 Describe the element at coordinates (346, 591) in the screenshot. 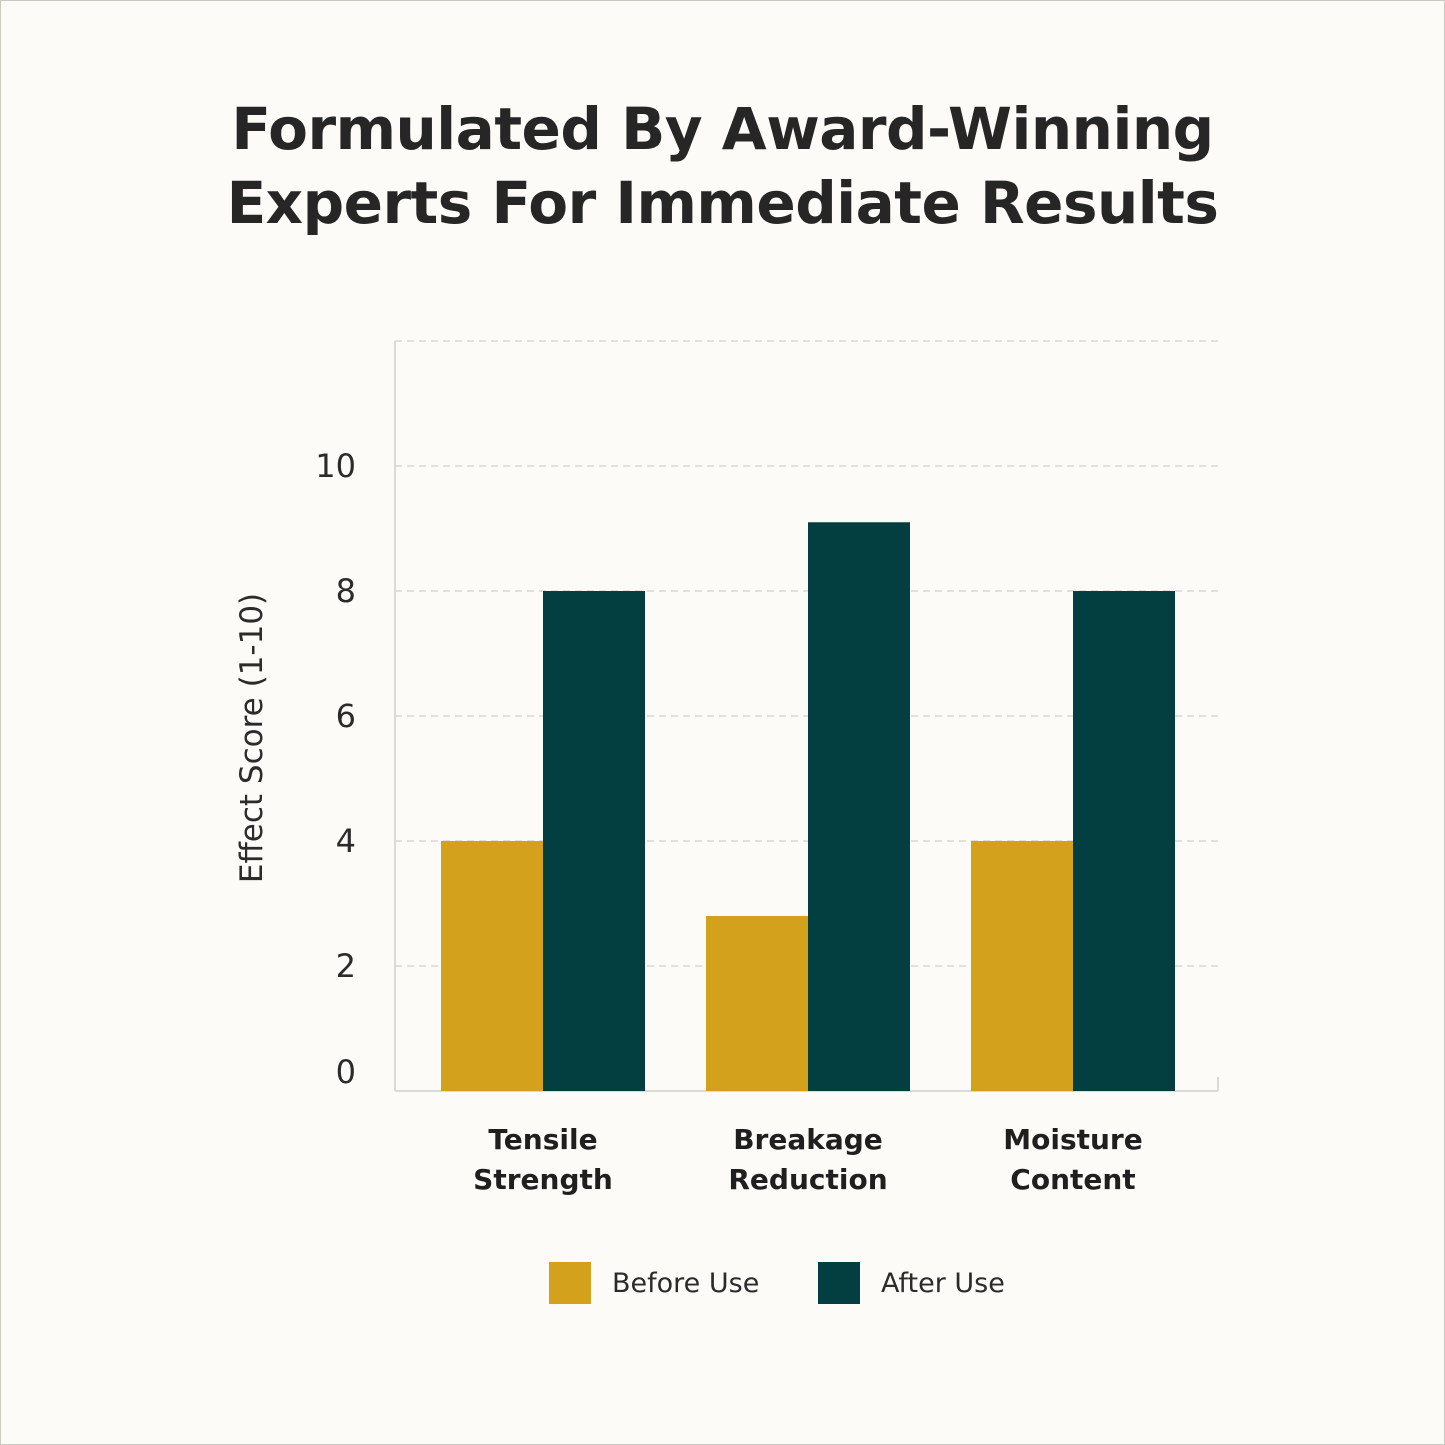

I see `y-tick-label: 8` at that location.